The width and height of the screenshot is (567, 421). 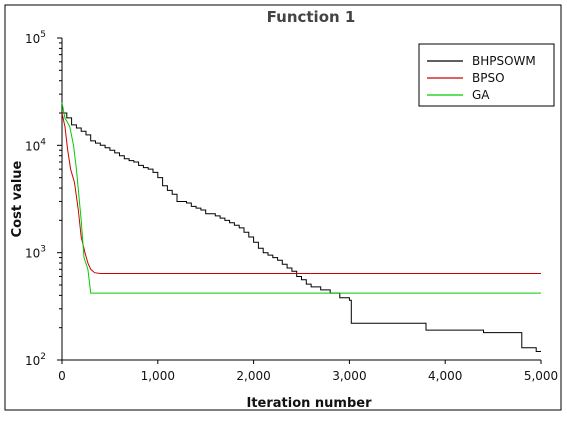 What do you see at coordinates (253, 376) in the screenshot?
I see `x-tick-label: 2,000` at bounding box center [253, 376].